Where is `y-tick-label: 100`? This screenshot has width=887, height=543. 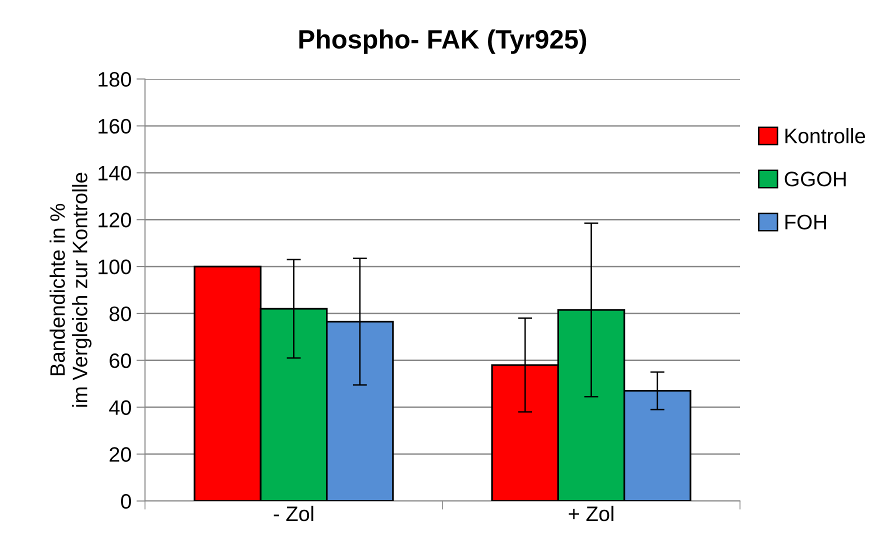
y-tick-label: 100 is located at coordinates (114, 267).